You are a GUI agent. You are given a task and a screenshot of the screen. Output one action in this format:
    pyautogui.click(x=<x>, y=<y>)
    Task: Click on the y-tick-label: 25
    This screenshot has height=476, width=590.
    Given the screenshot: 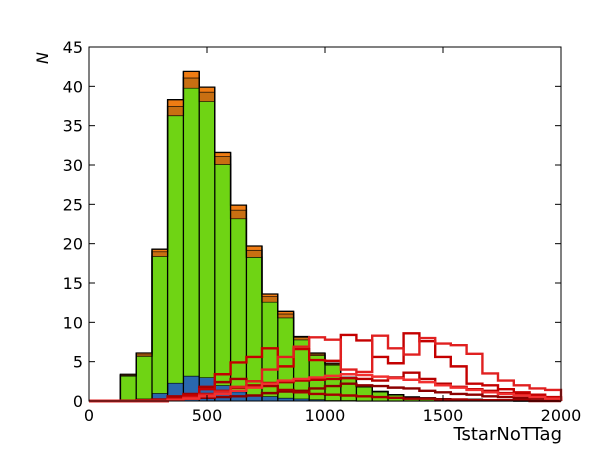 What is the action you would take?
    pyautogui.click(x=73, y=204)
    